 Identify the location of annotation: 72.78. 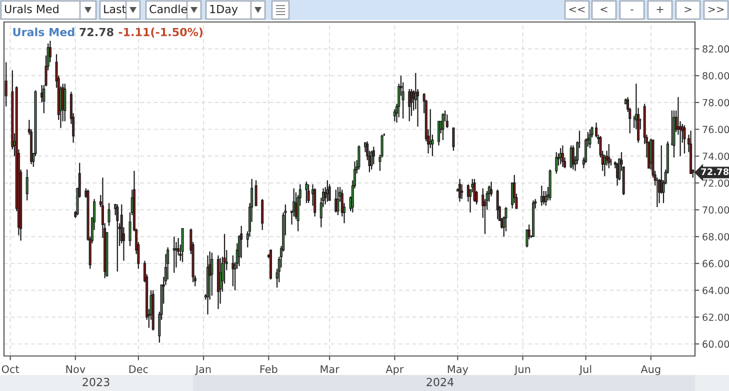
(715, 172).